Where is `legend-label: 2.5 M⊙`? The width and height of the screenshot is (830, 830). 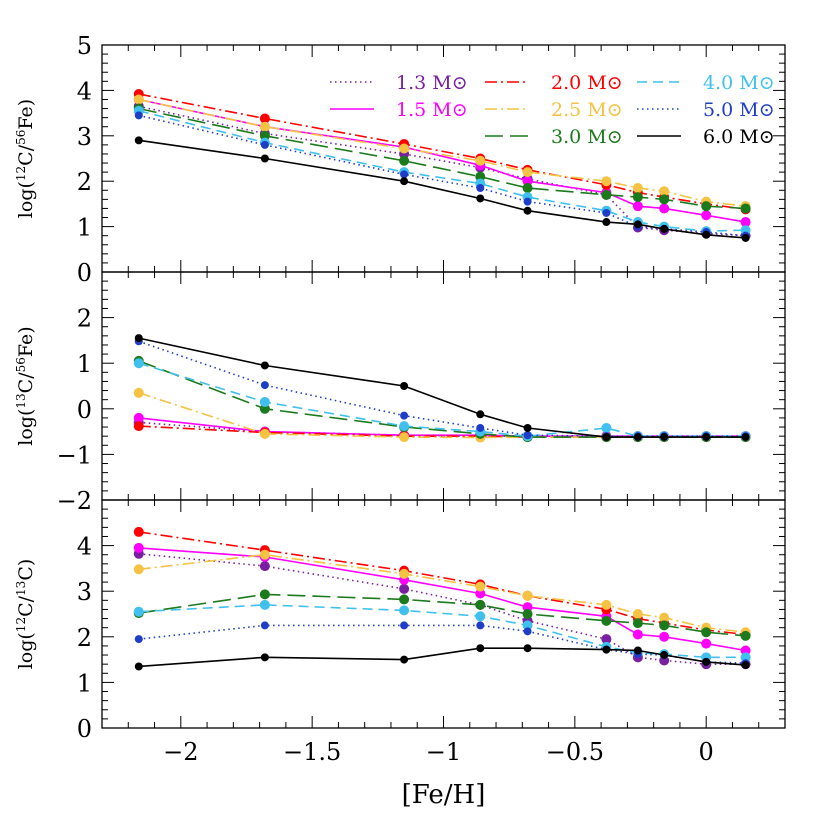 legend-label: 2.5 M⊙ is located at coordinates (587, 110).